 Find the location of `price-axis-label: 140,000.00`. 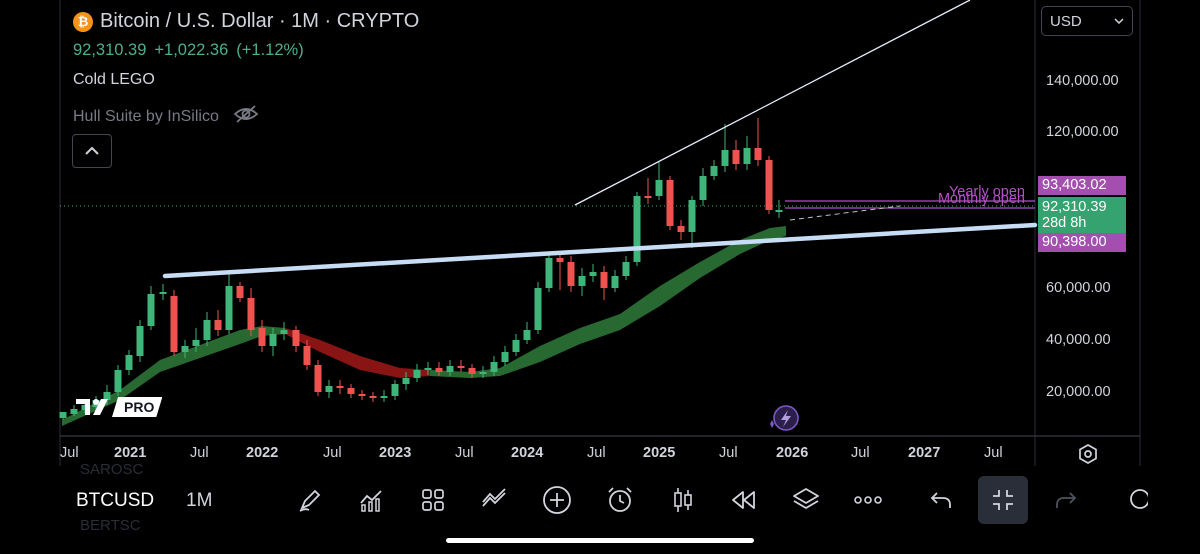

price-axis-label: 140,000.00 is located at coordinates (1082, 81).